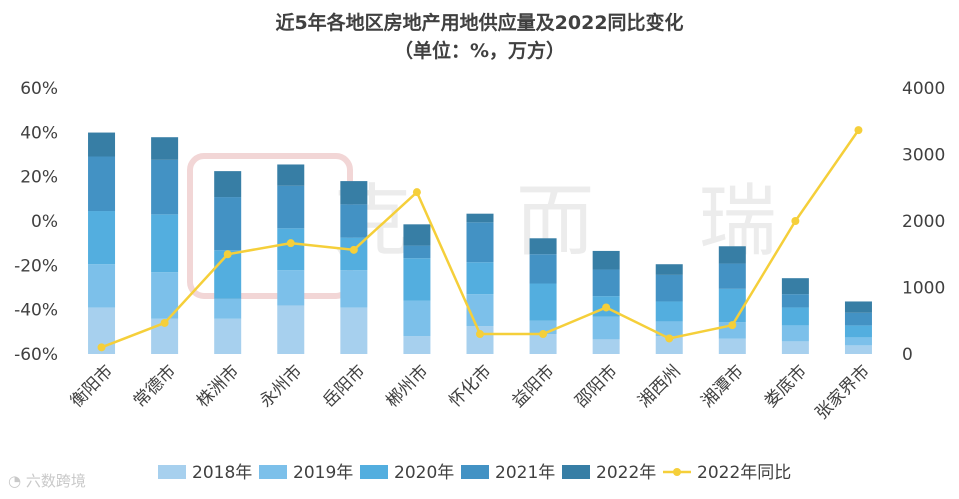  I want to click on logo-text: 六数跨境, so click(55, 481).